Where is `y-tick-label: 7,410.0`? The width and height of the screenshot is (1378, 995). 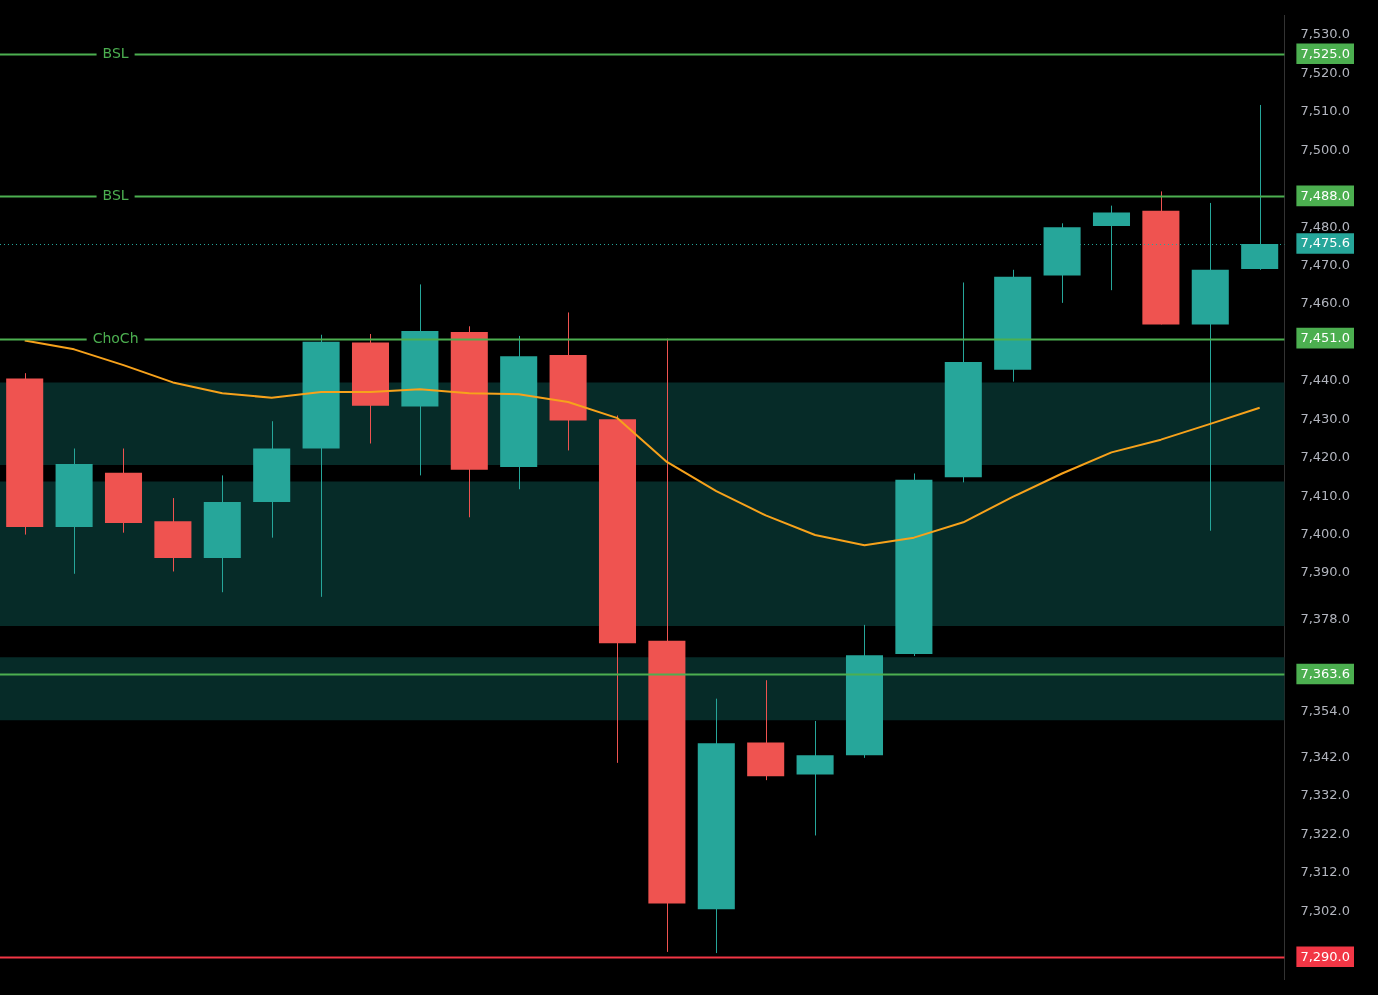 y-tick-label: 7,410.0 is located at coordinates (1325, 495).